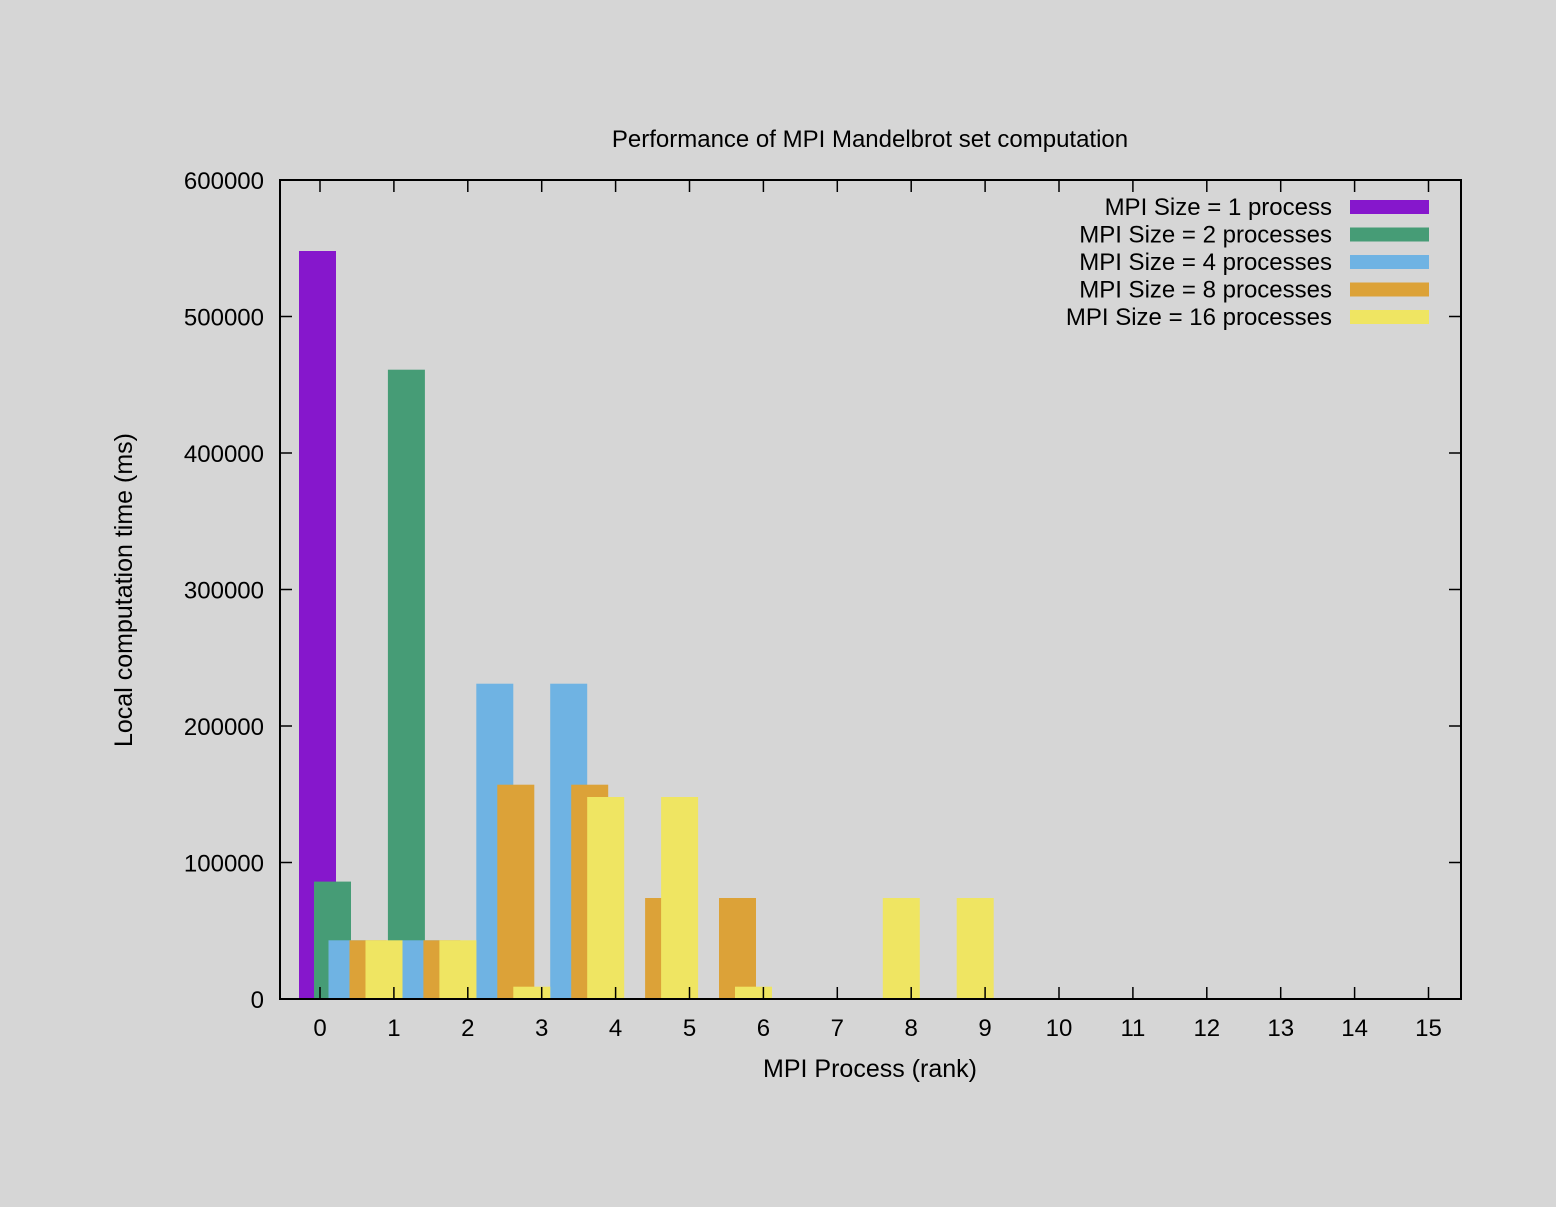 The width and height of the screenshot is (1556, 1207). What do you see at coordinates (911, 1028) in the screenshot?
I see `x-tick-label-8: 8` at bounding box center [911, 1028].